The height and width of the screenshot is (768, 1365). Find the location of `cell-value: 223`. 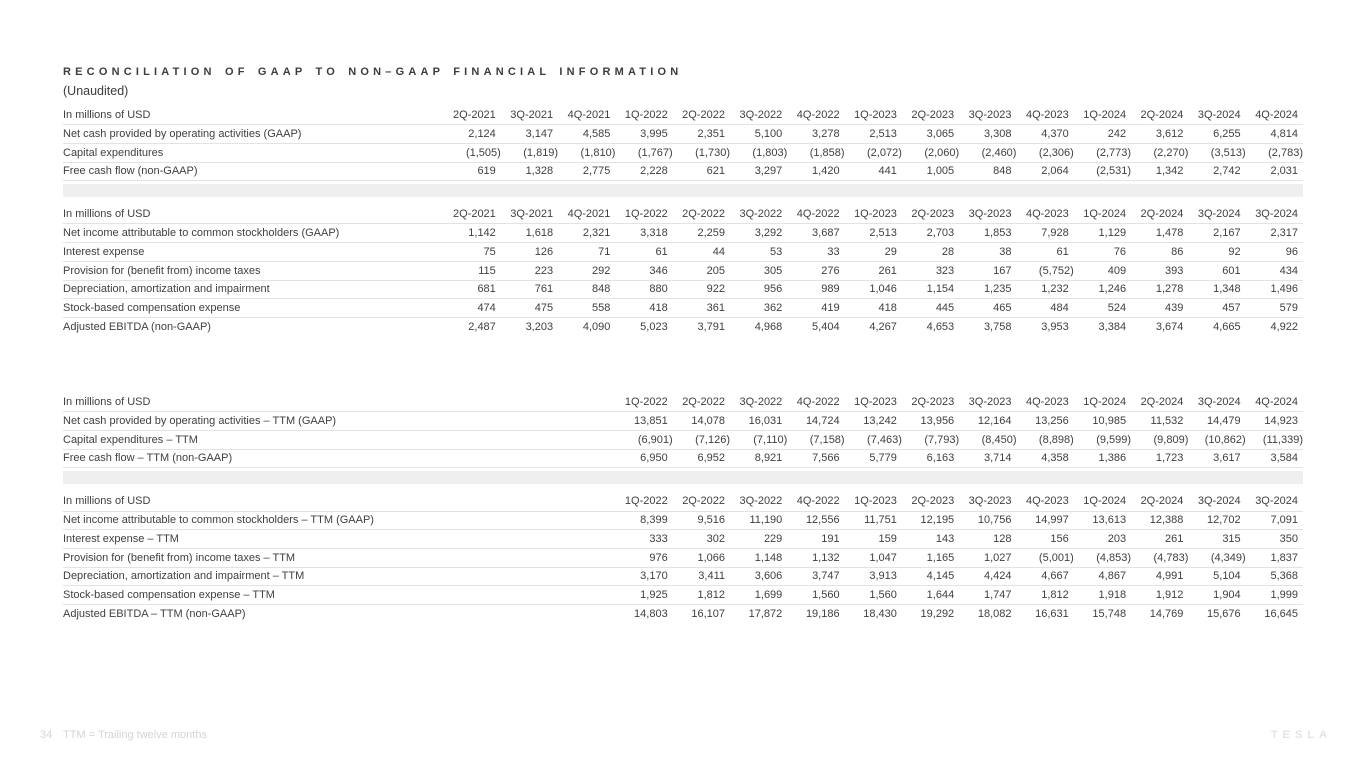

cell-value: 223 is located at coordinates (544, 270).